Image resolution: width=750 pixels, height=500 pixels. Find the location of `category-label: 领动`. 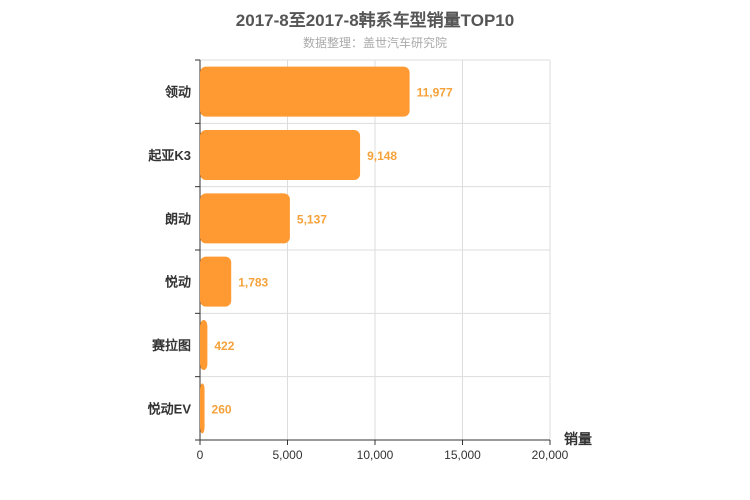

category-label: 领动 is located at coordinates (178, 92).